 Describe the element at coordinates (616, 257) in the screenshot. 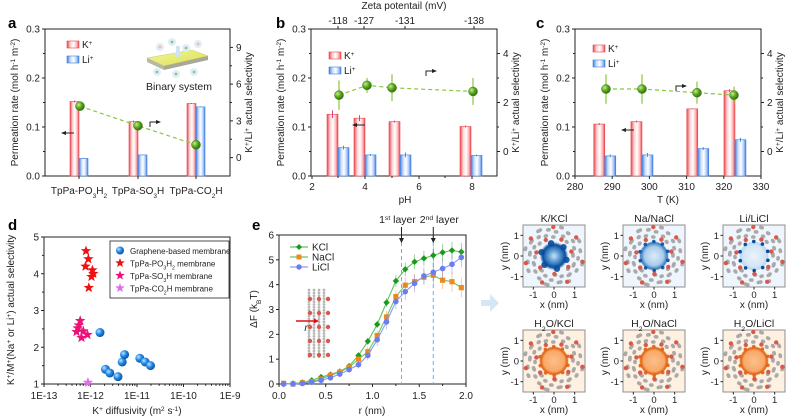

I see `y-tick-label: 0` at that location.